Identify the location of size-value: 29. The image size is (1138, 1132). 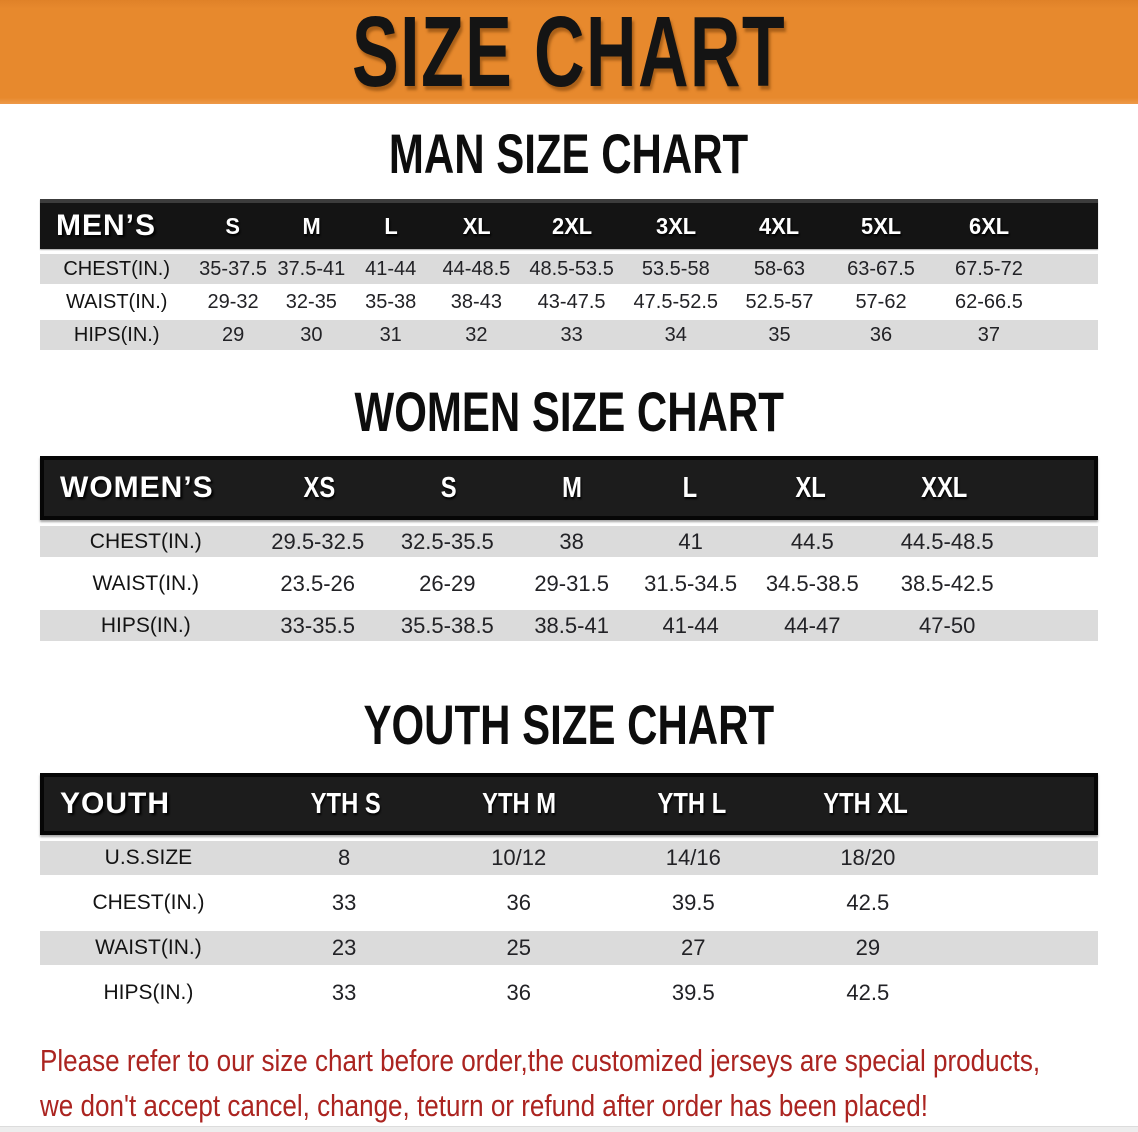
(233, 334).